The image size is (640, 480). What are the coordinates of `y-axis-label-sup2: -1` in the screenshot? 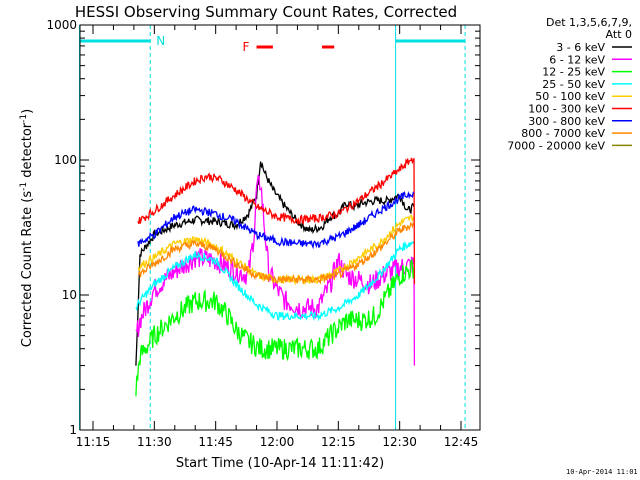 It's located at (24, 118).